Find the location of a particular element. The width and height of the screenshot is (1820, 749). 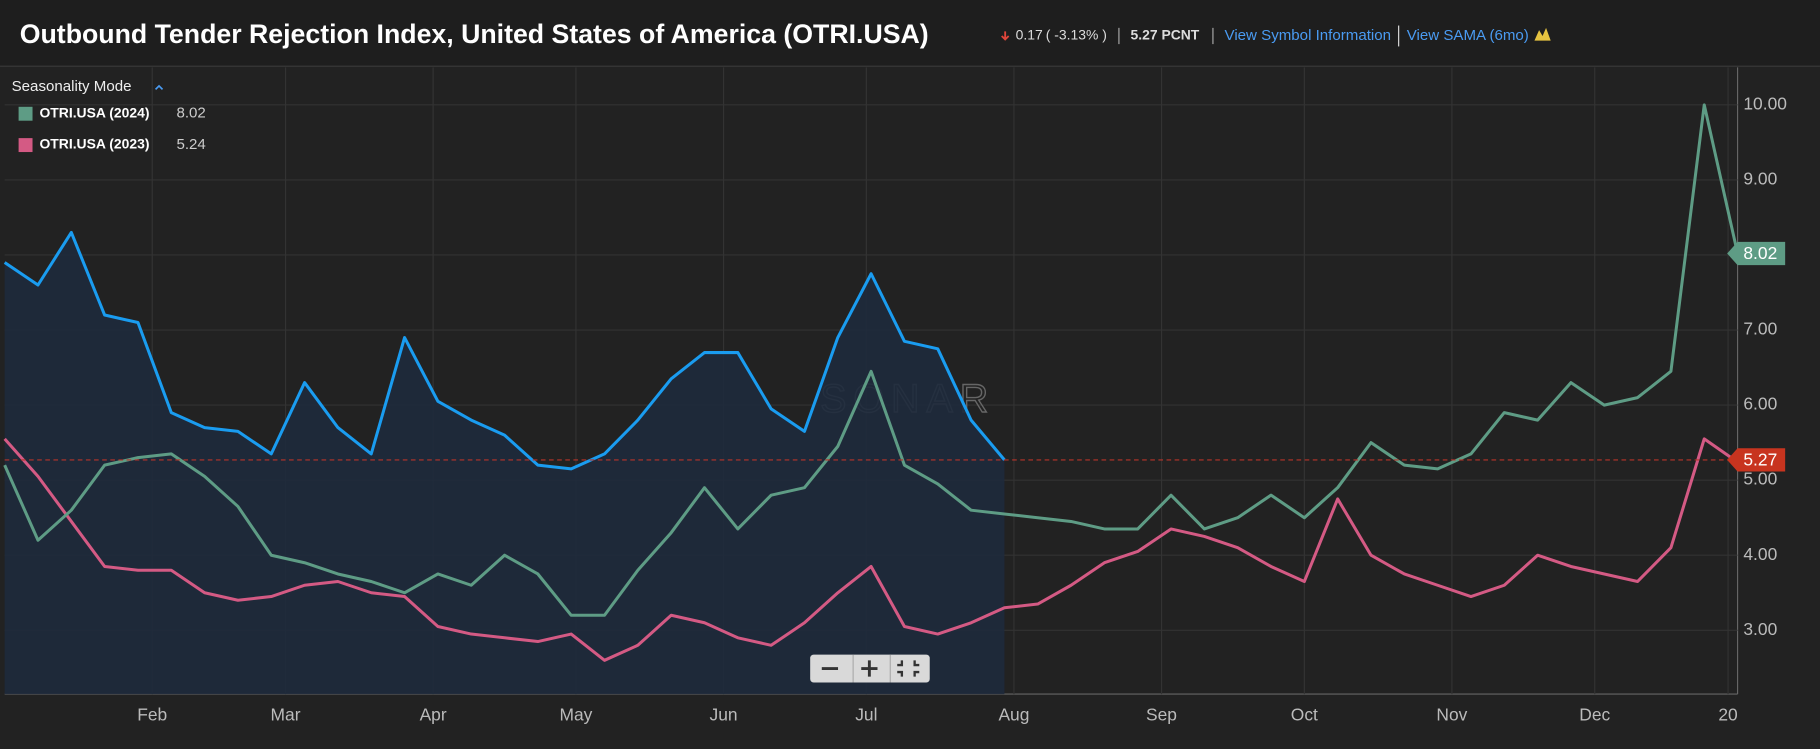

x-tick-label: Nov is located at coordinates (1451, 715).